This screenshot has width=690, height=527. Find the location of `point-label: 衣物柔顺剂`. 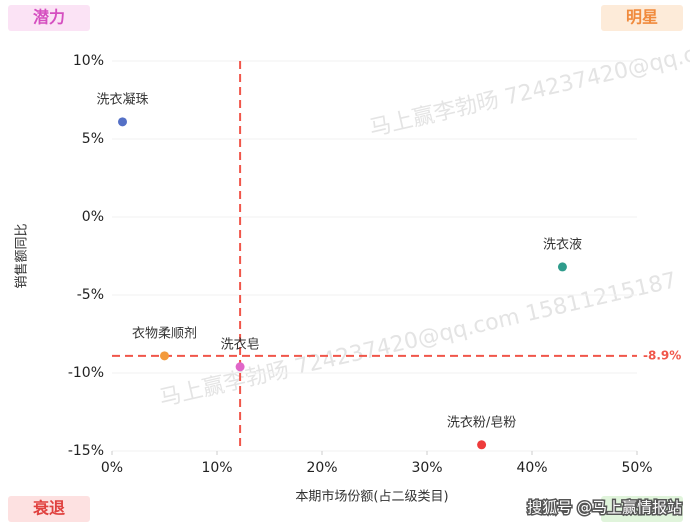

point-label: 衣物柔顺剂 is located at coordinates (164, 333).